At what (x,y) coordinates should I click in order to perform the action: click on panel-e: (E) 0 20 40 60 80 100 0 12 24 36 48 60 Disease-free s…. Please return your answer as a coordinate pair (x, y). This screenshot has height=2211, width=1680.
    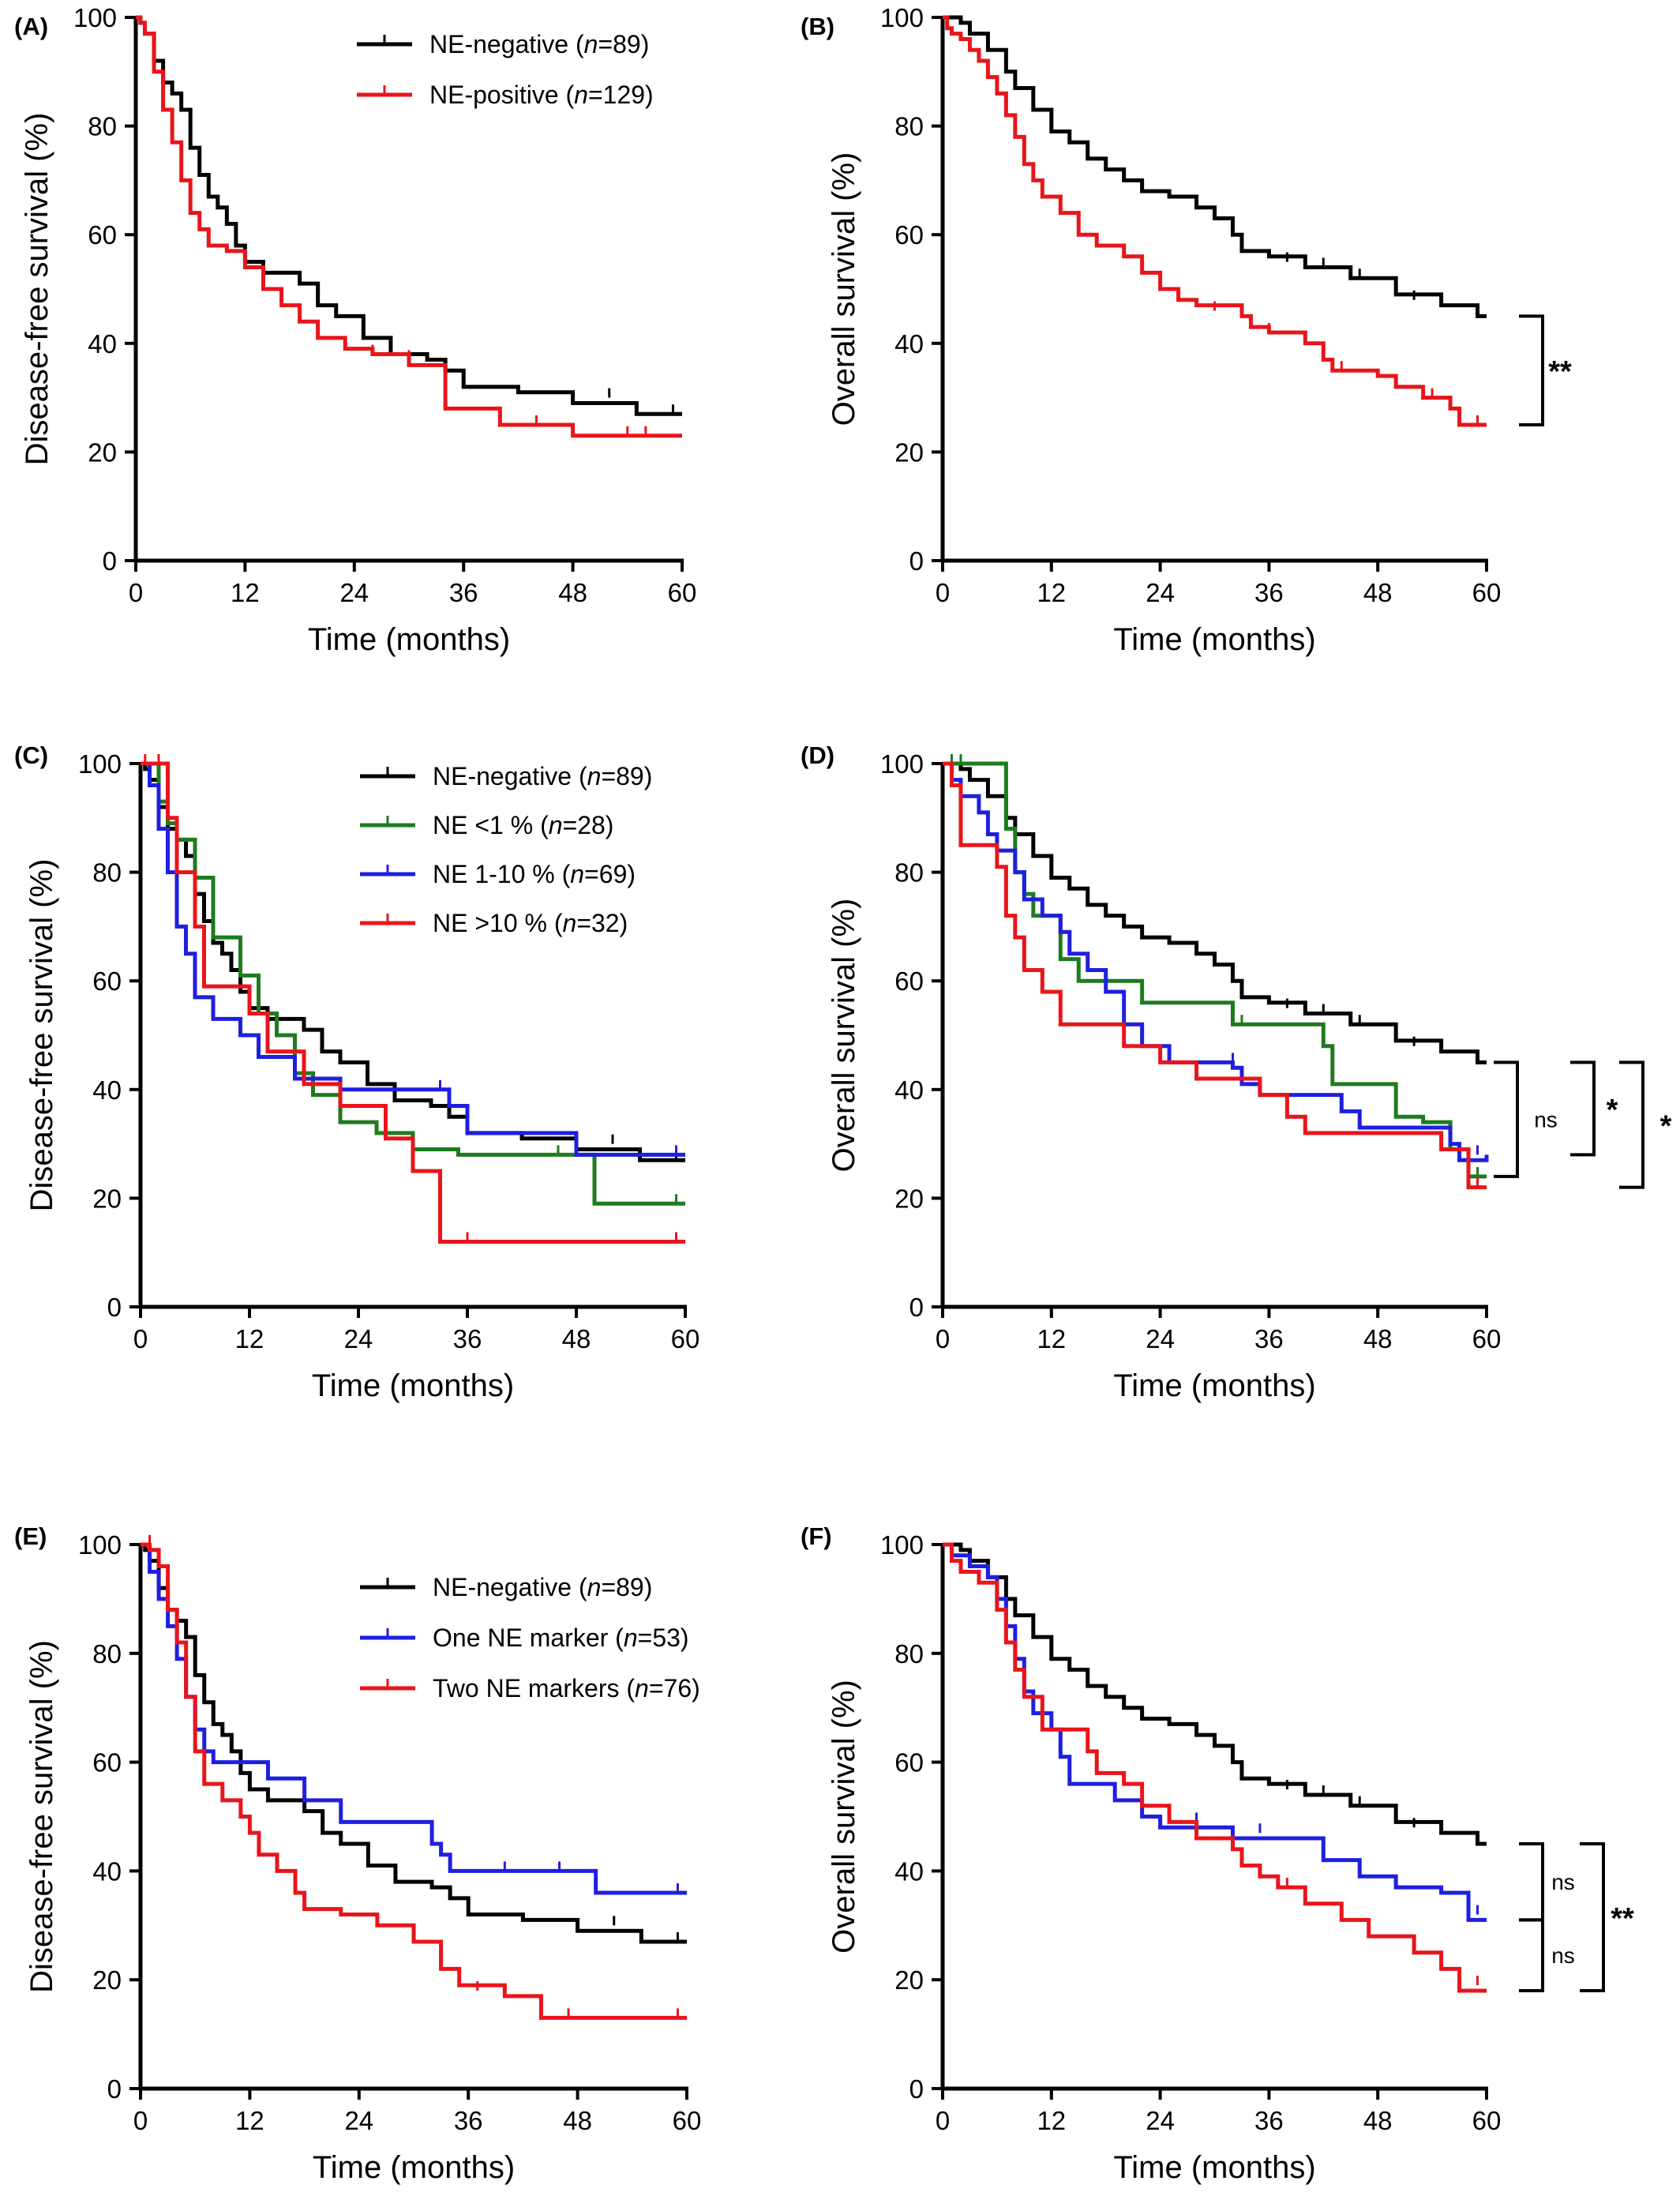
    Looking at the image, I should click on (357, 1853).